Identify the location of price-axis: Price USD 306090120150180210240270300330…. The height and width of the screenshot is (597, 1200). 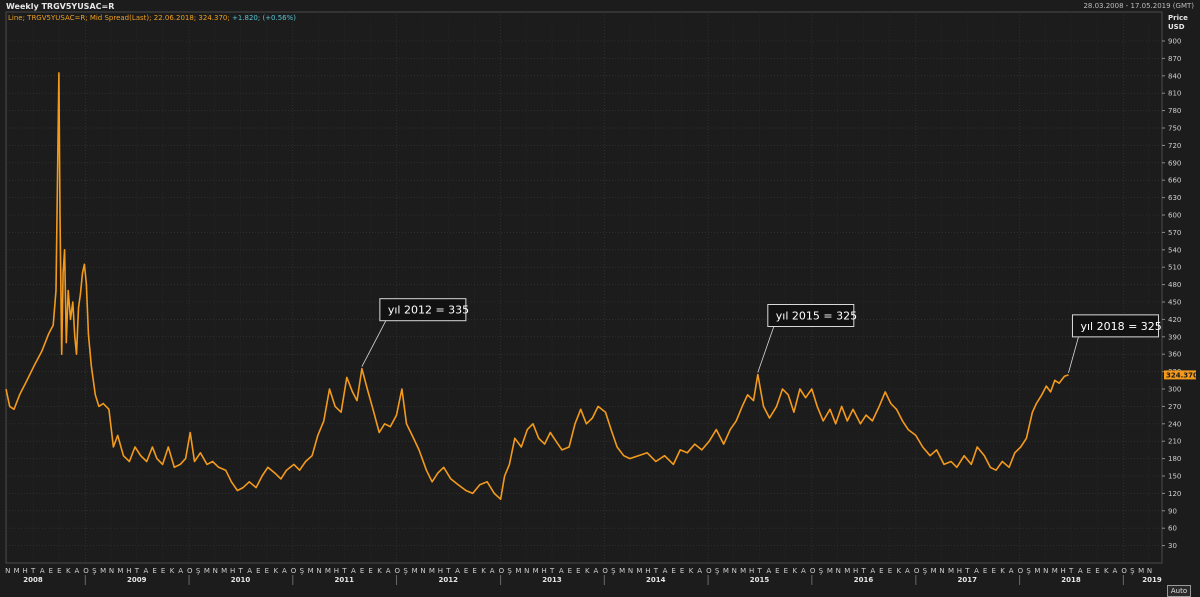
(1175, 282).